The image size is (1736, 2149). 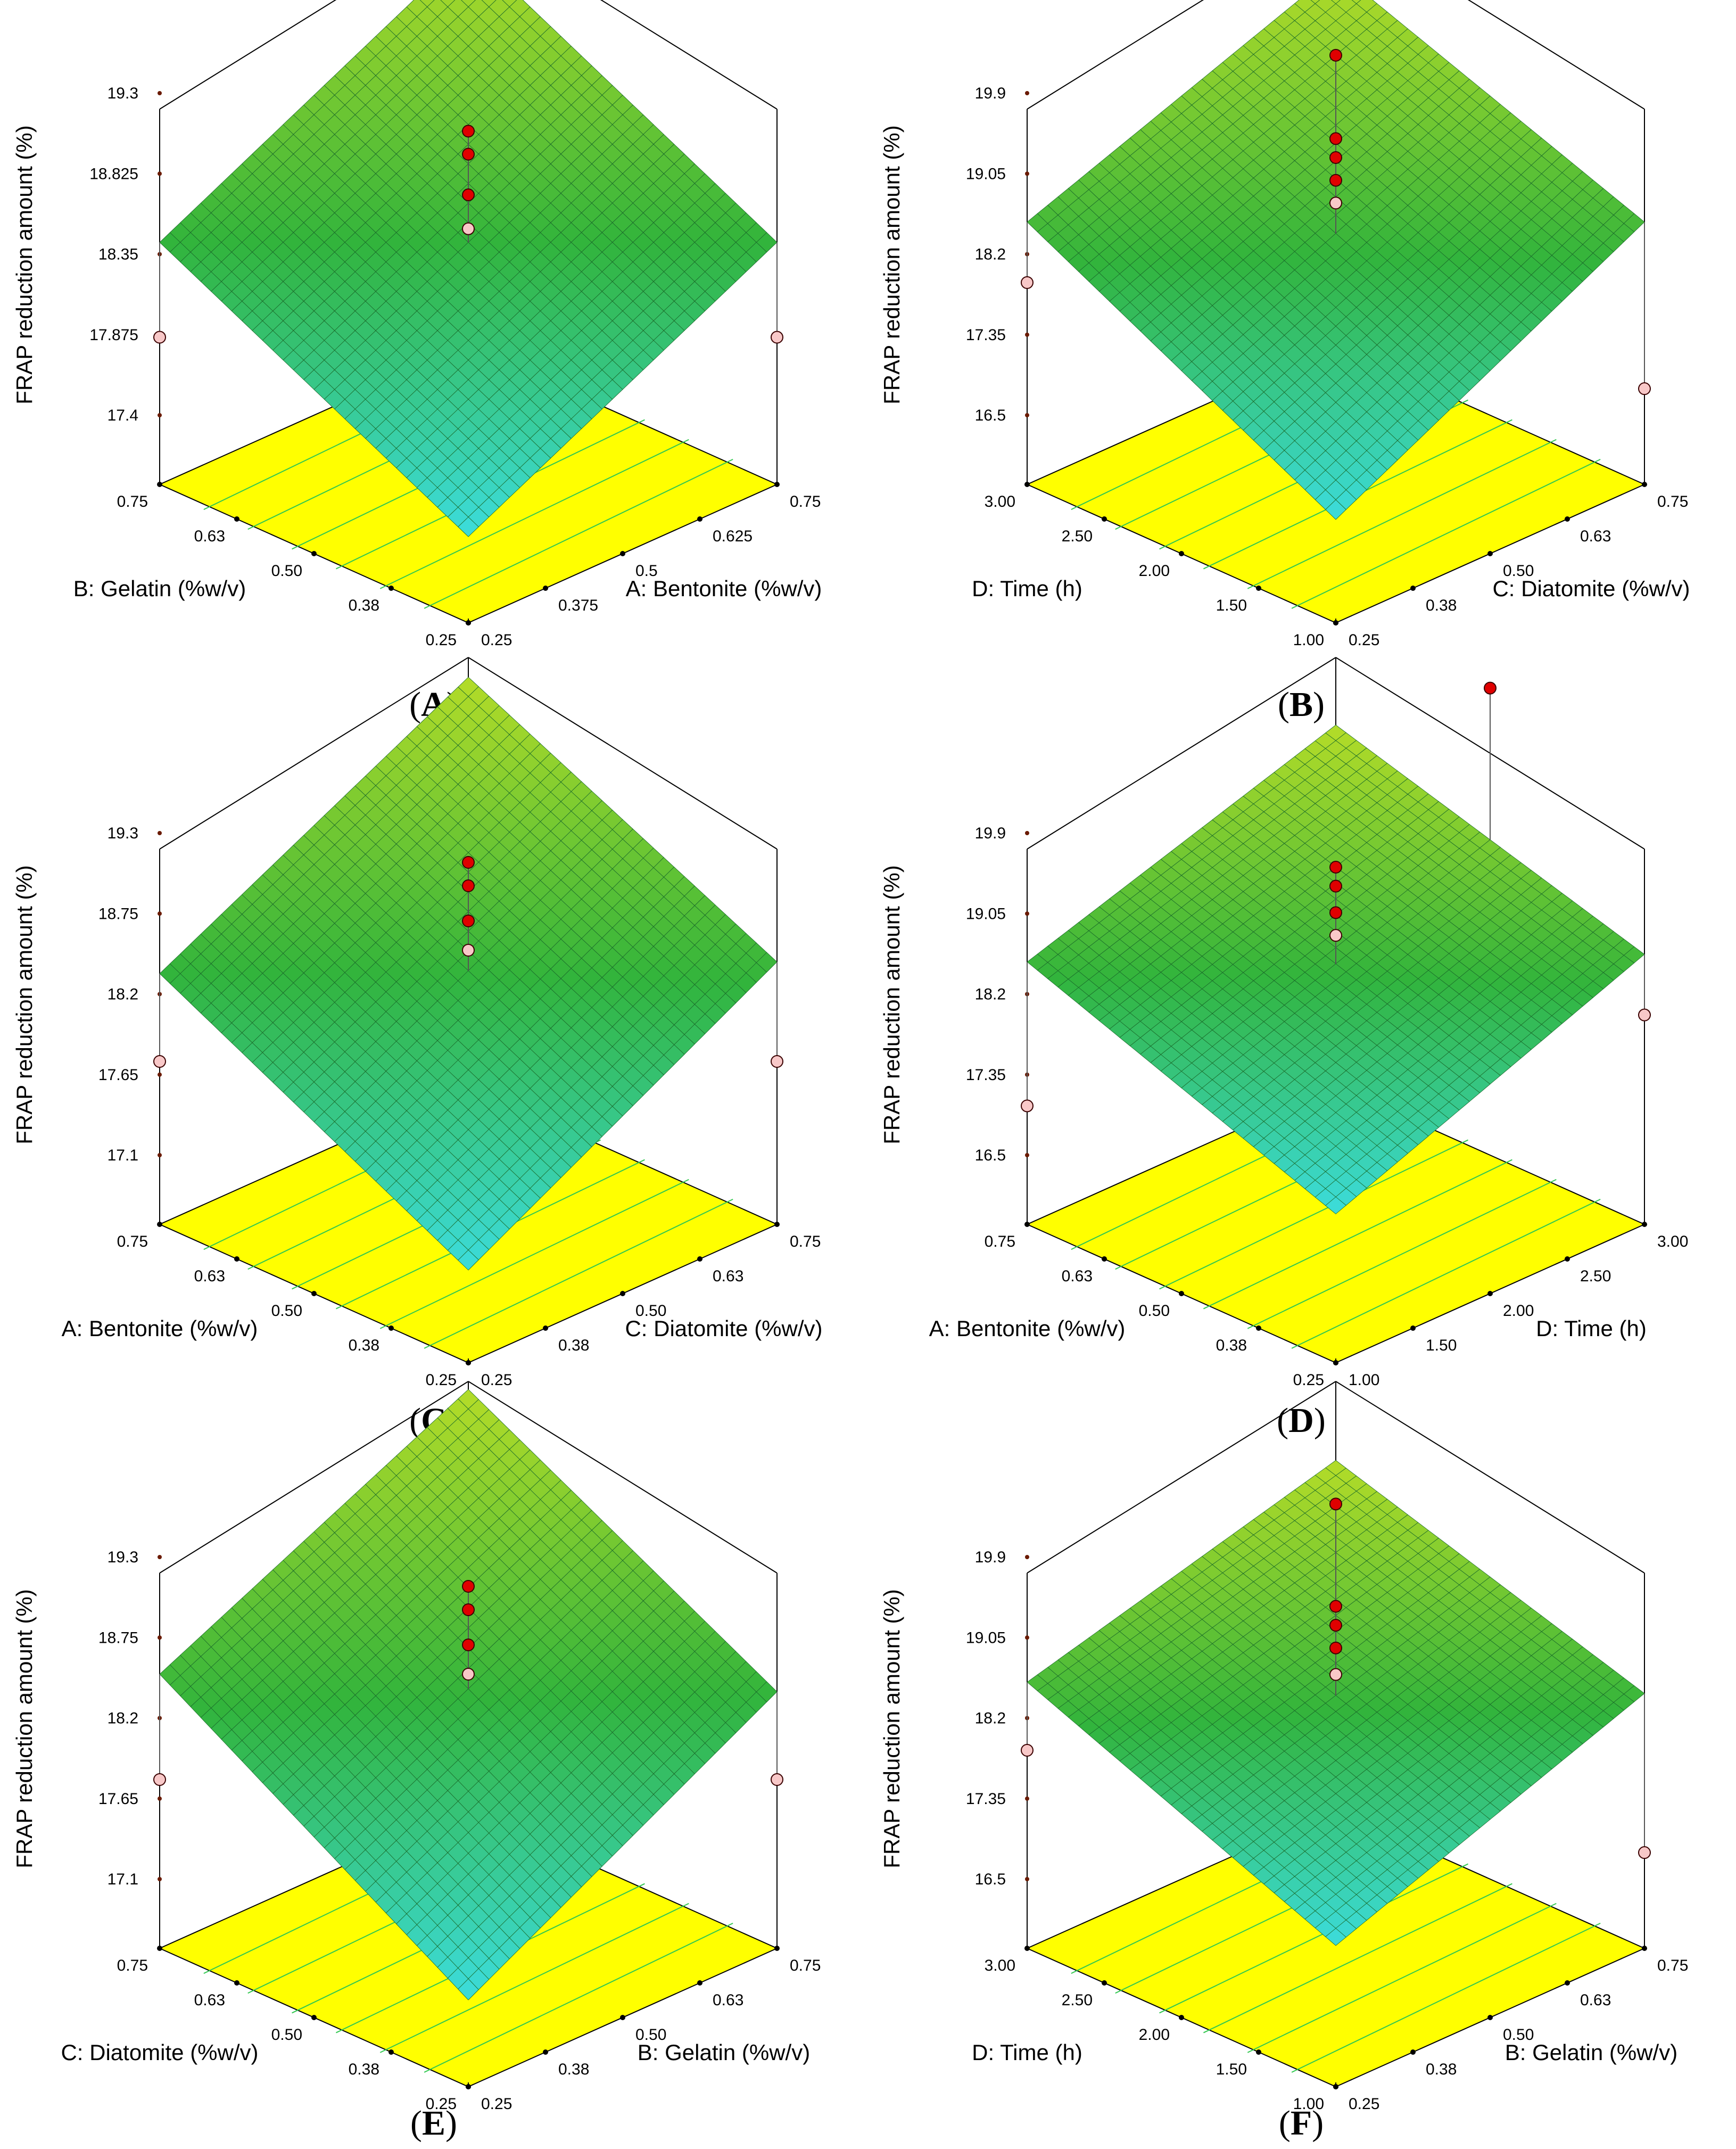 What do you see at coordinates (496, 2104) in the screenshot?
I see `right-axis-tick-label: 0.25` at bounding box center [496, 2104].